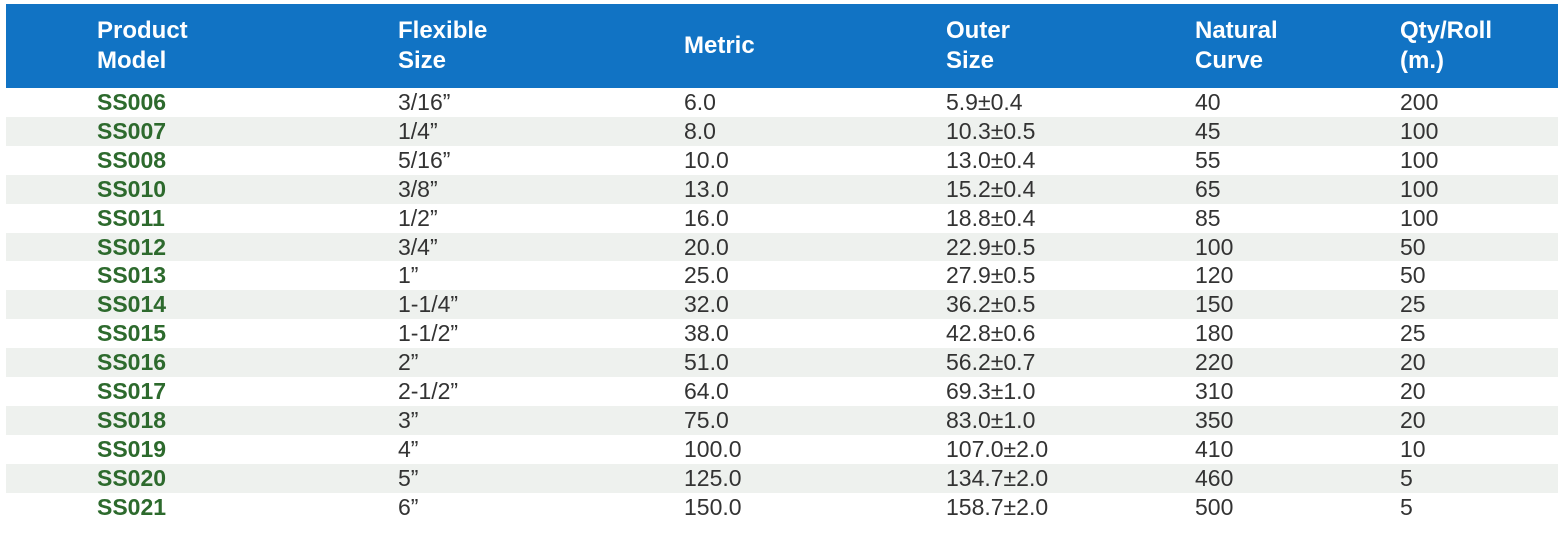 Image resolution: width=1564 pixels, height=551 pixels. I want to click on cell-metric: 6.0, so click(700, 102).